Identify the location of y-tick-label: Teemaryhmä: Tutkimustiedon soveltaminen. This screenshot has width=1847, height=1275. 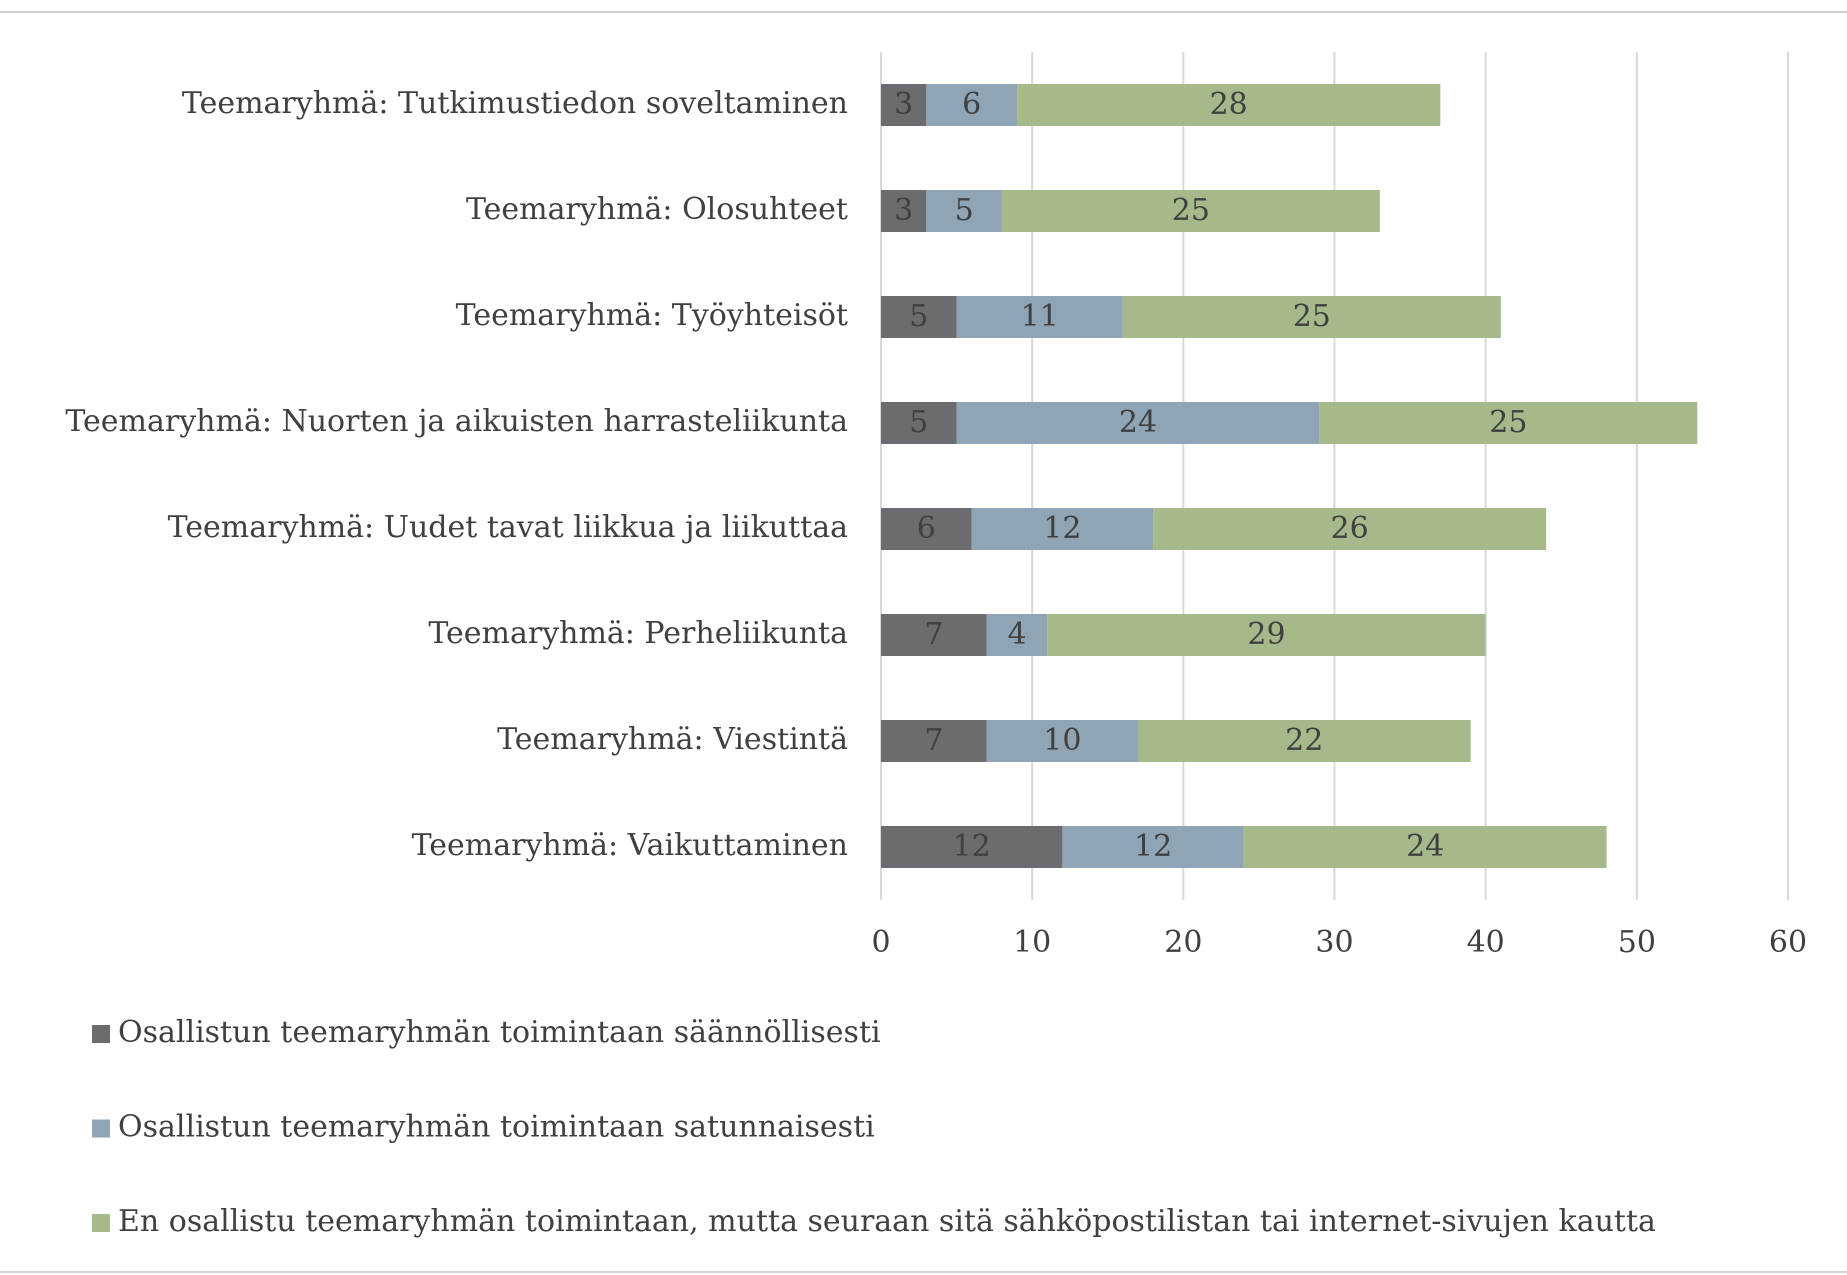
(515, 103).